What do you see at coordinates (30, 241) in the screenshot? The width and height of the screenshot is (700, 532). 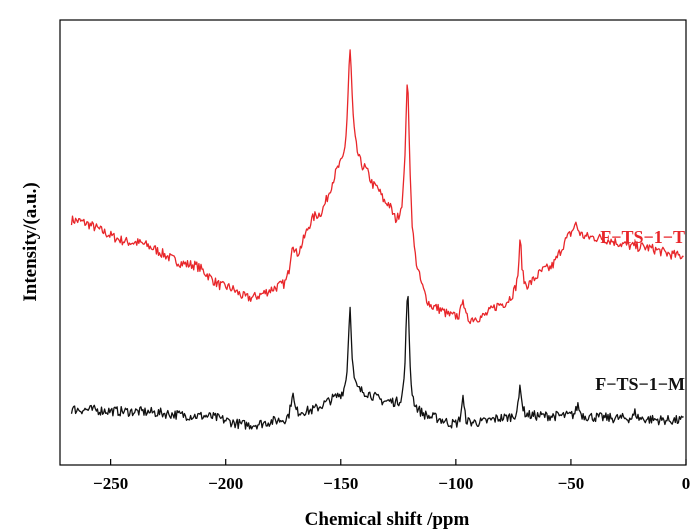 I see `y-axis-title: Intensity/(a.u.)` at bounding box center [30, 241].